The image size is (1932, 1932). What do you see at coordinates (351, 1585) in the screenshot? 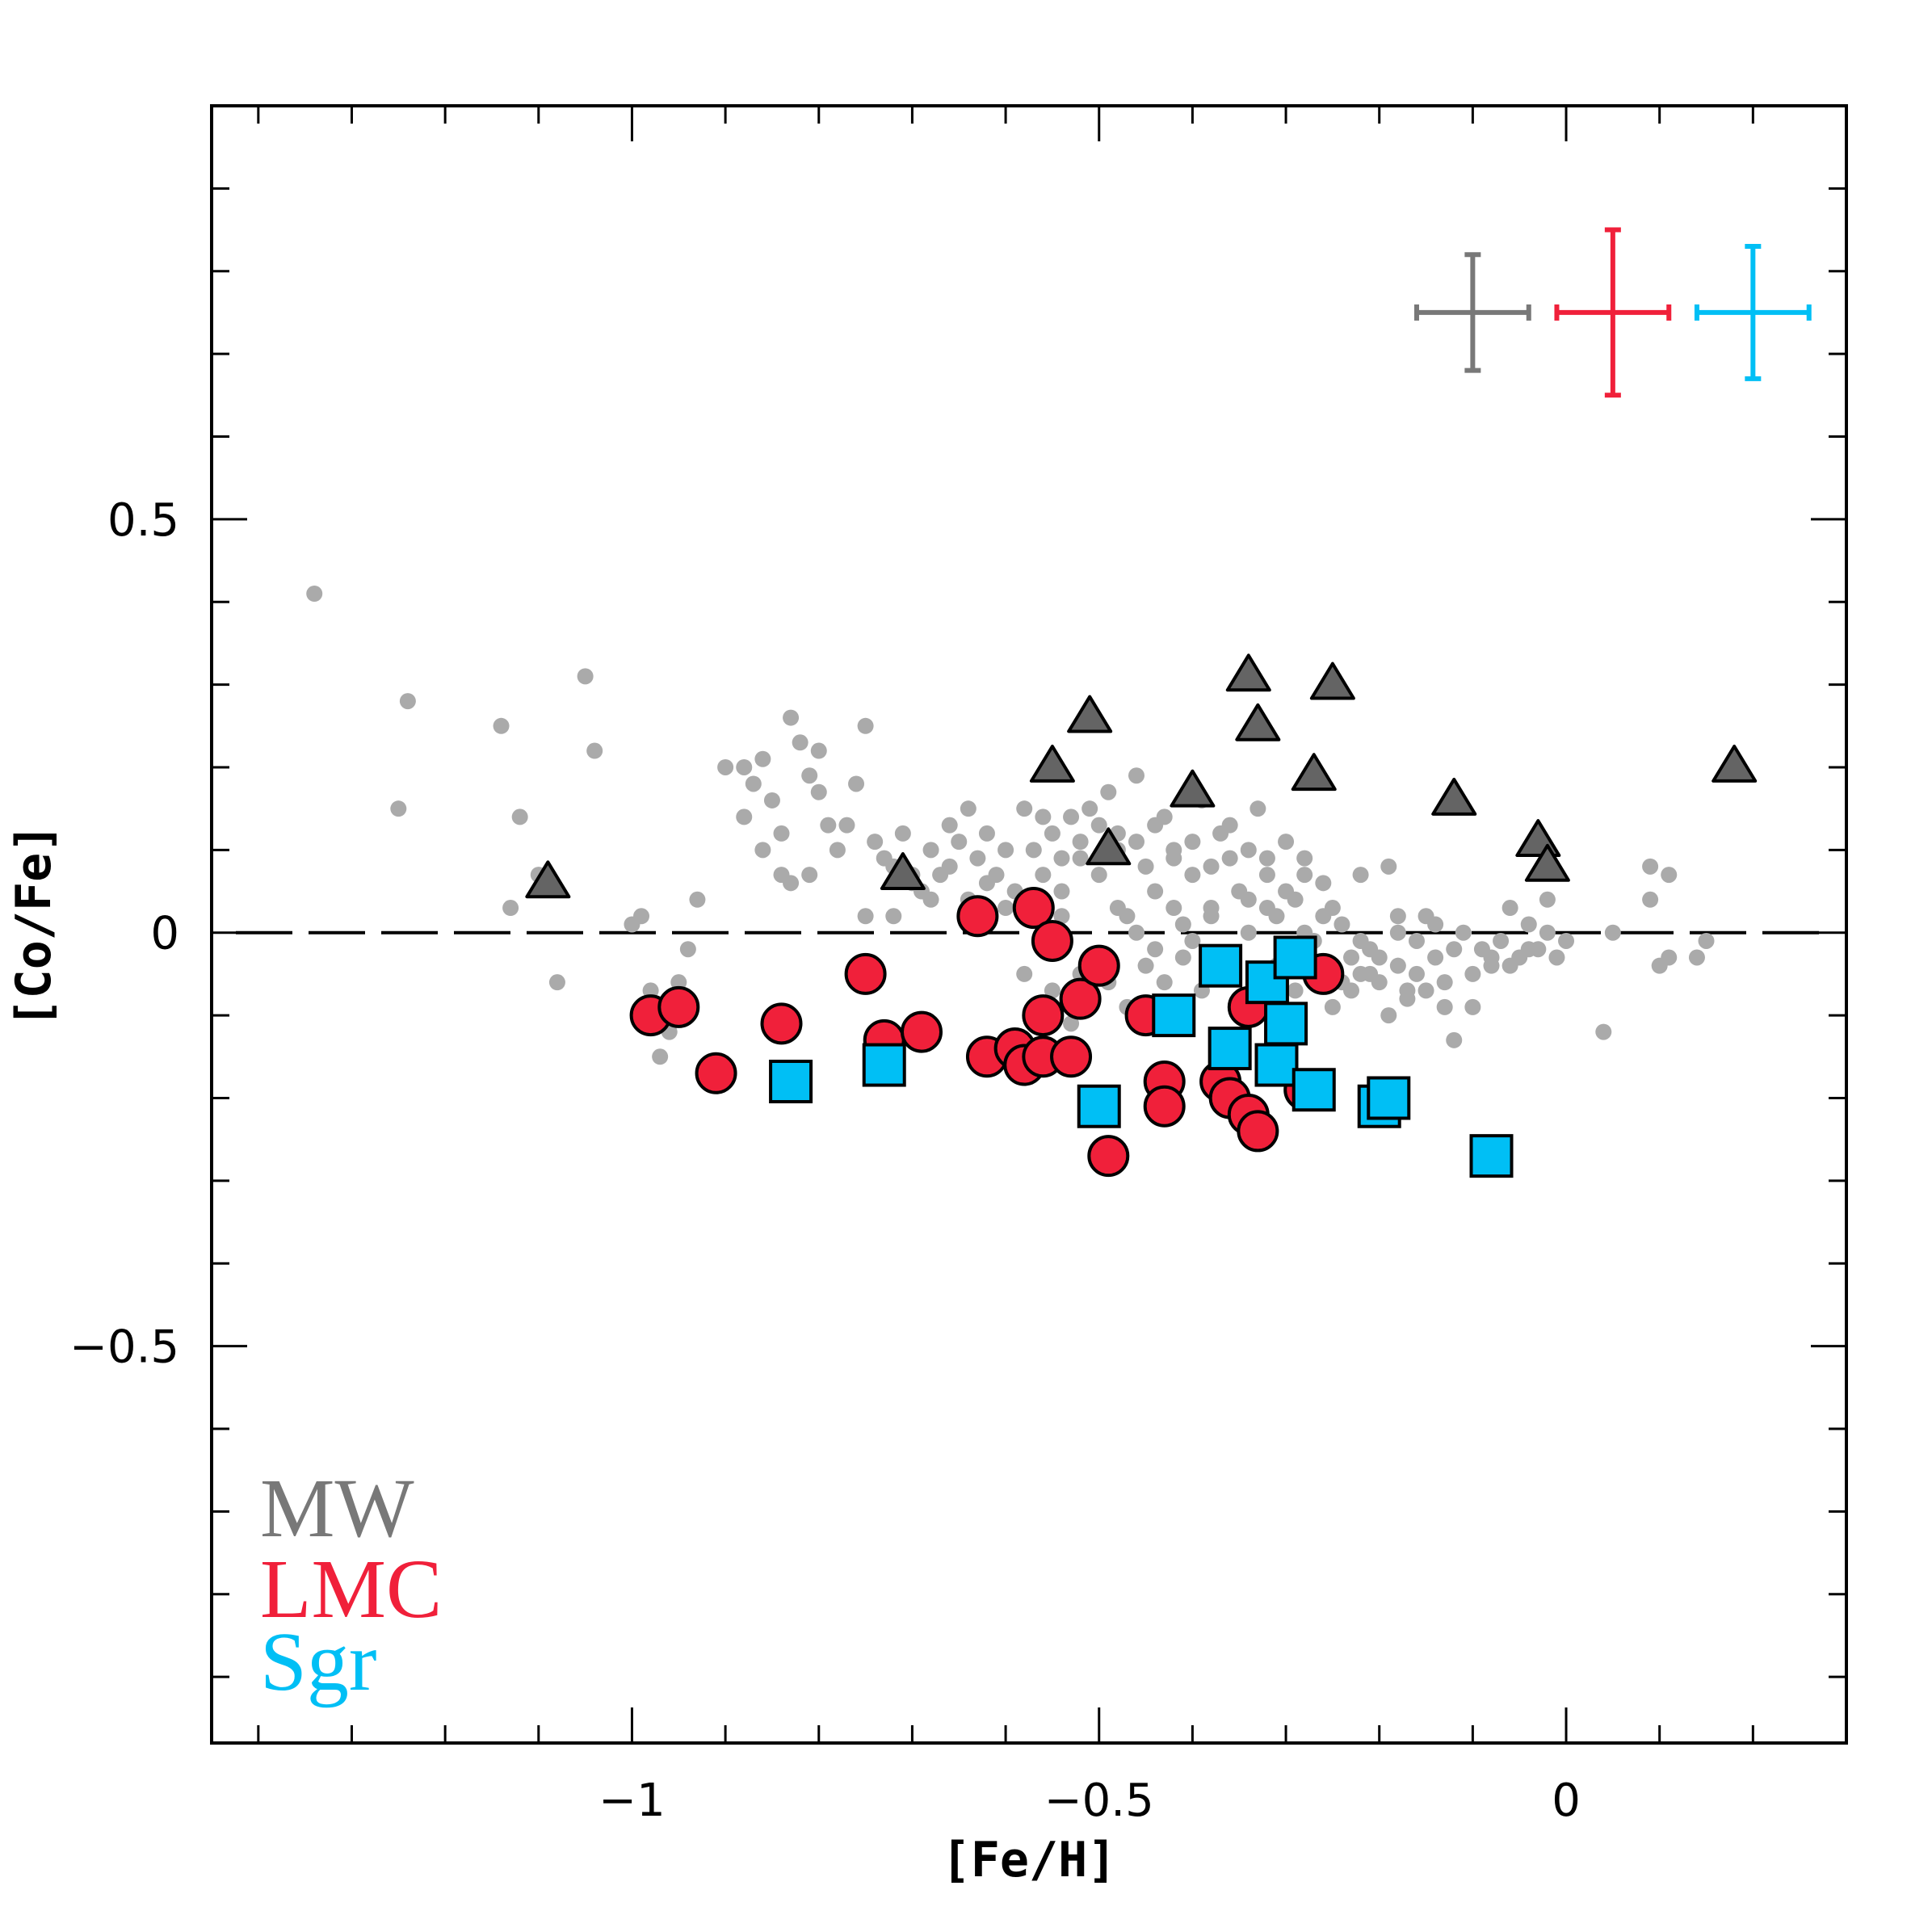
I see `legend: MW LMC Sgr` at bounding box center [351, 1585].